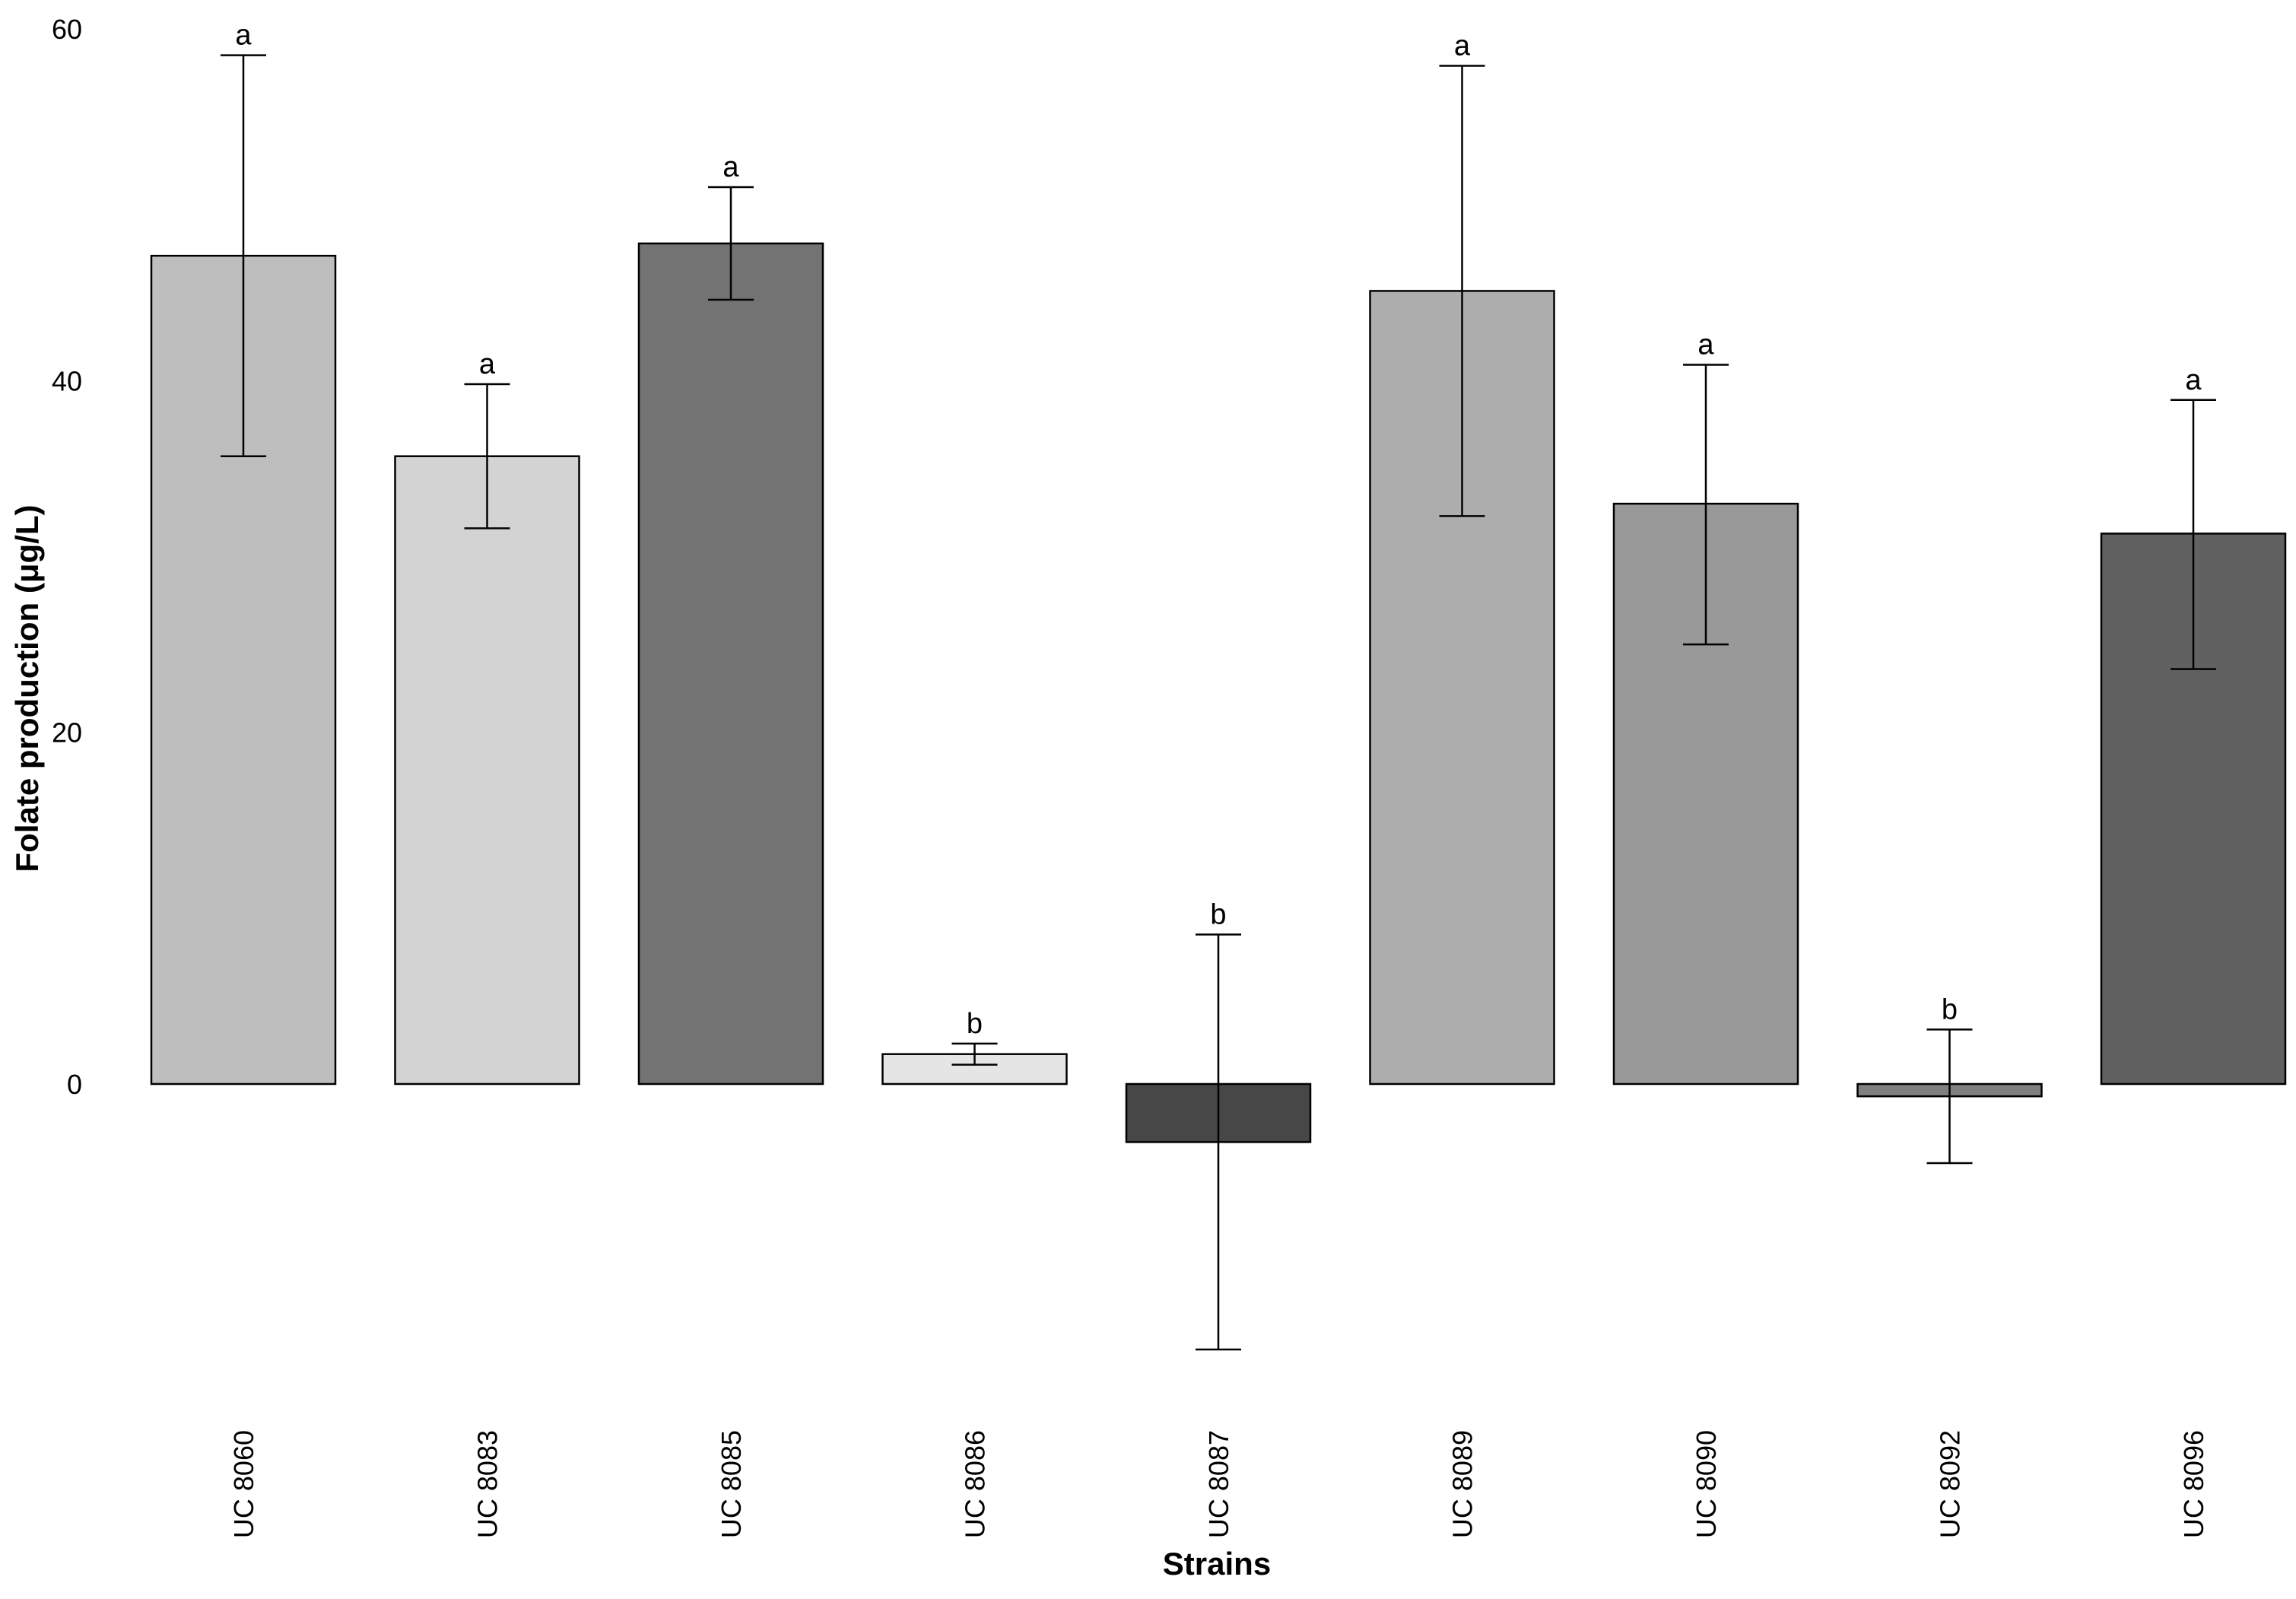  I want to click on y-axis-title: Folate production (μg/L), so click(27, 689).